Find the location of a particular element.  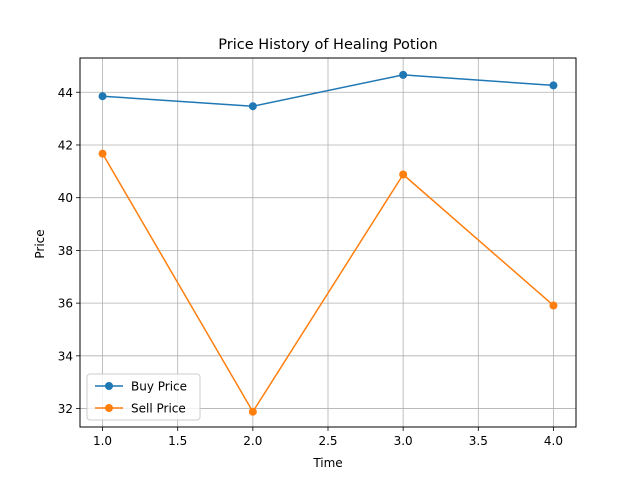

y-axis-label: Price is located at coordinates (40, 243).